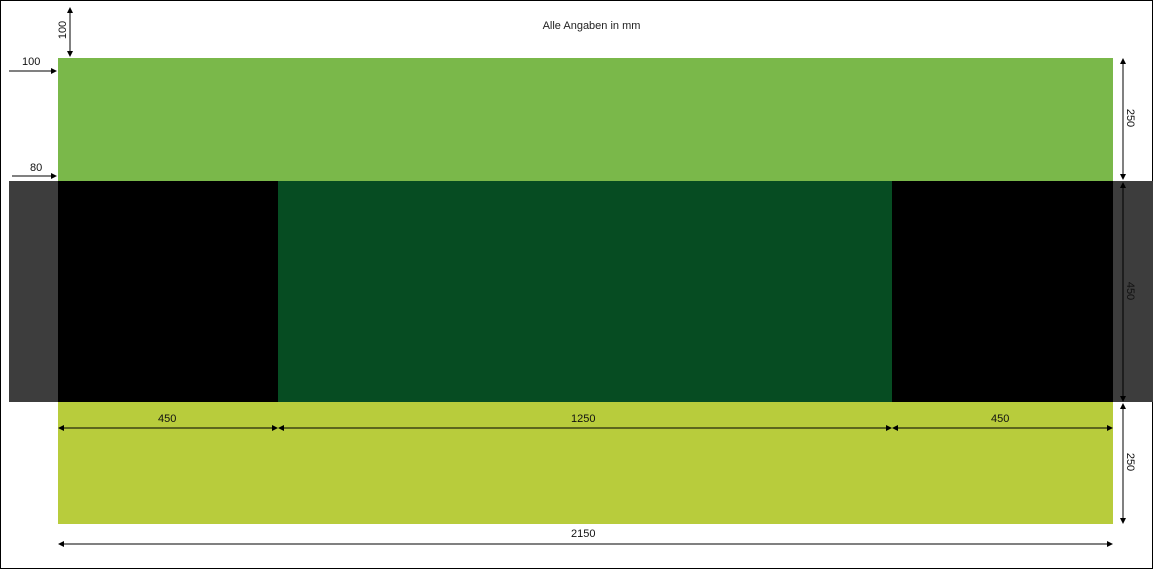 The width and height of the screenshot is (1153, 569). What do you see at coordinates (1130, 462) in the screenshot?
I see `bottom-band-height-label: 250` at bounding box center [1130, 462].